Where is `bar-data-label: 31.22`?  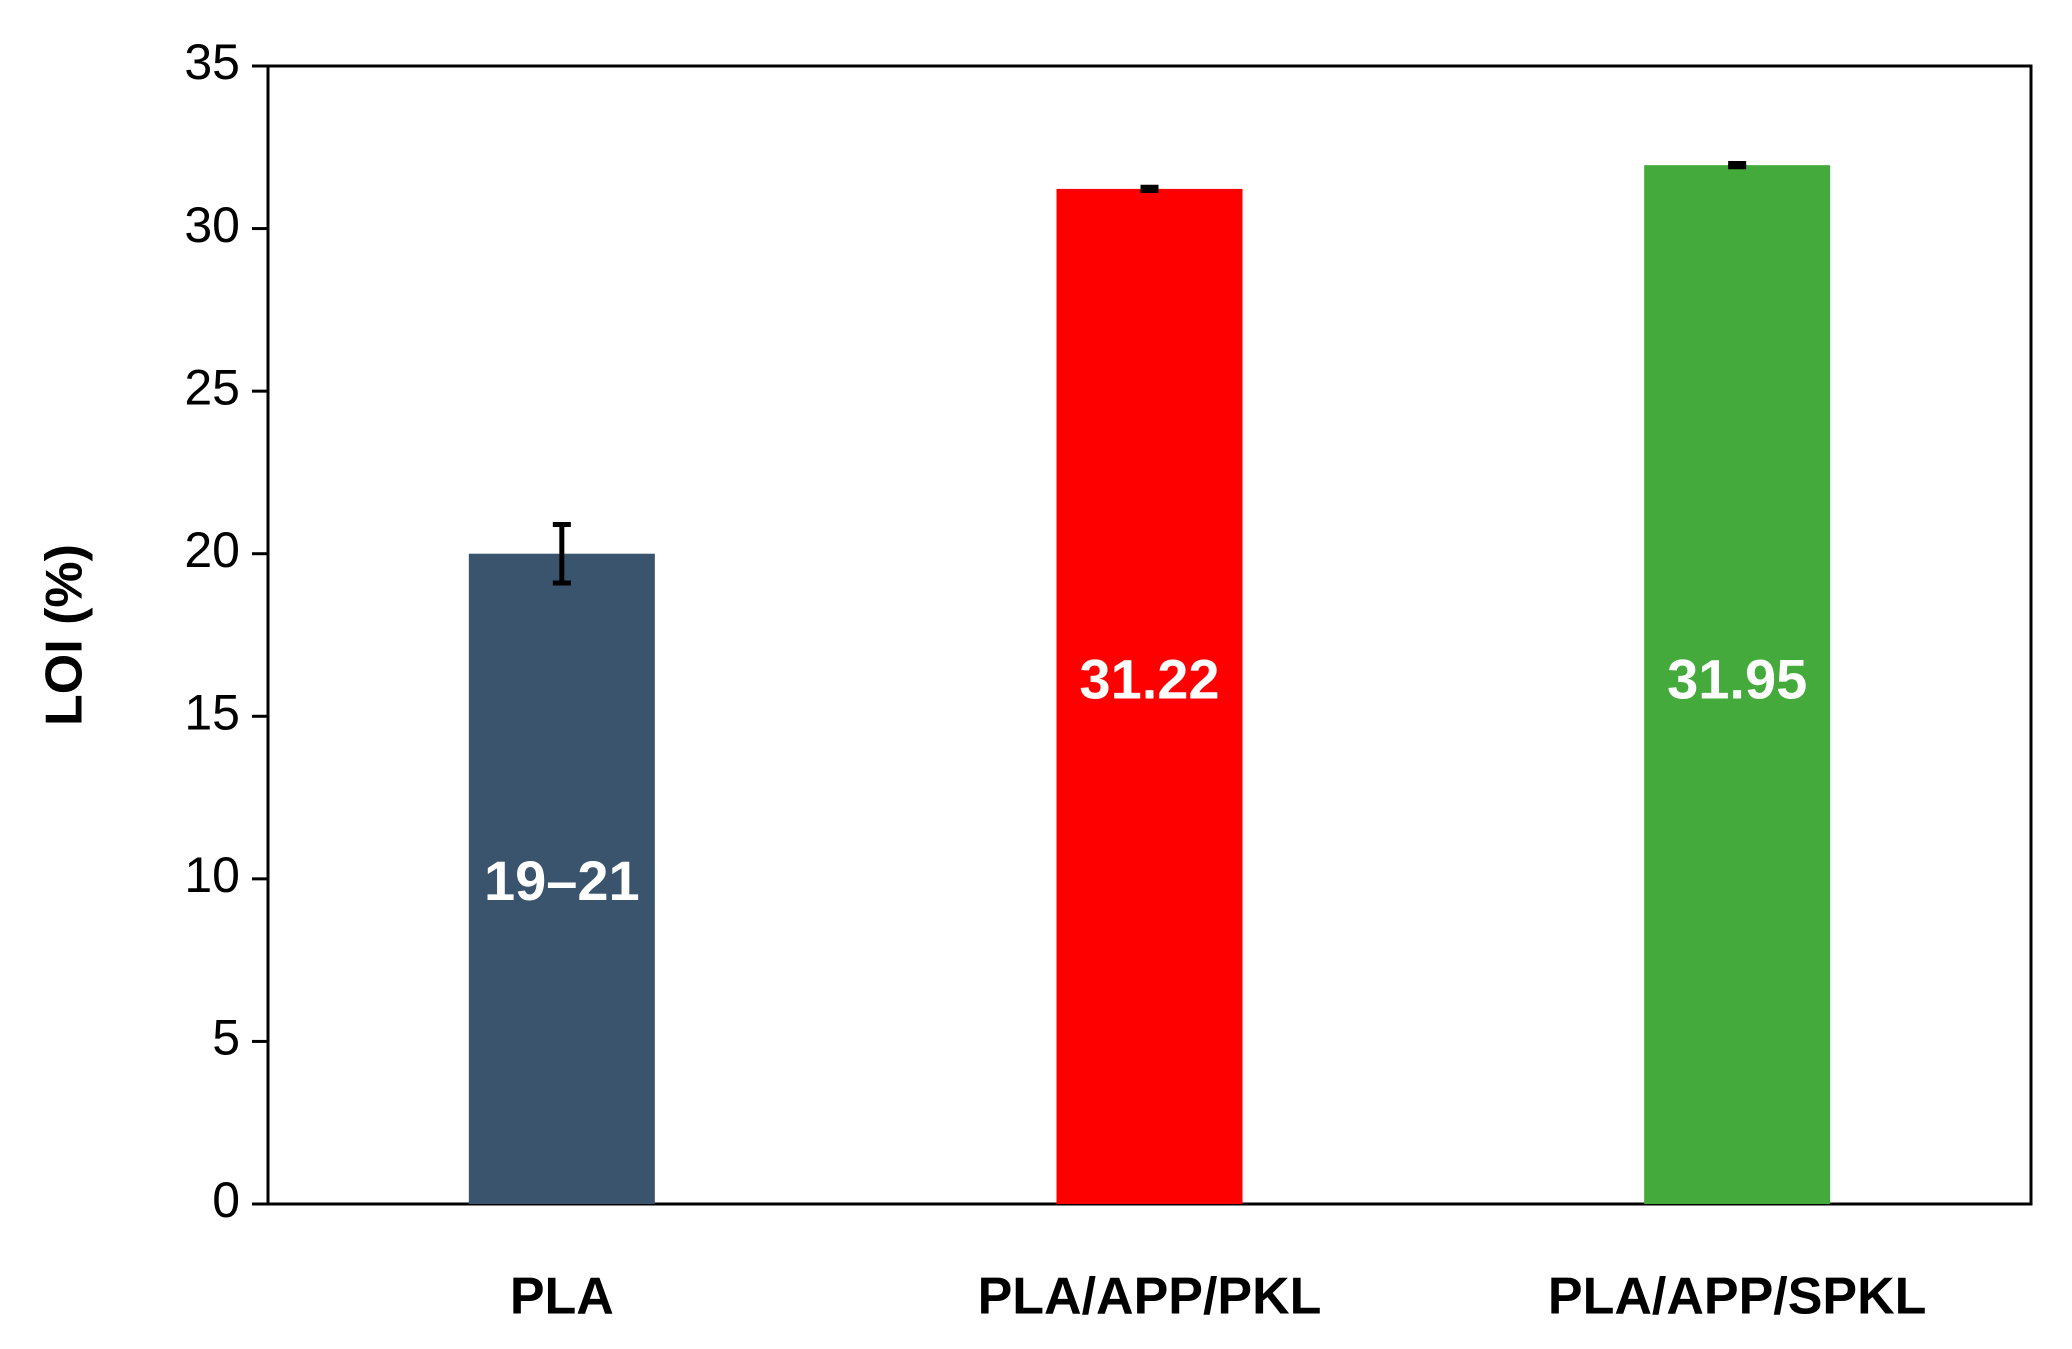 bar-data-label: 31.22 is located at coordinates (1149, 679).